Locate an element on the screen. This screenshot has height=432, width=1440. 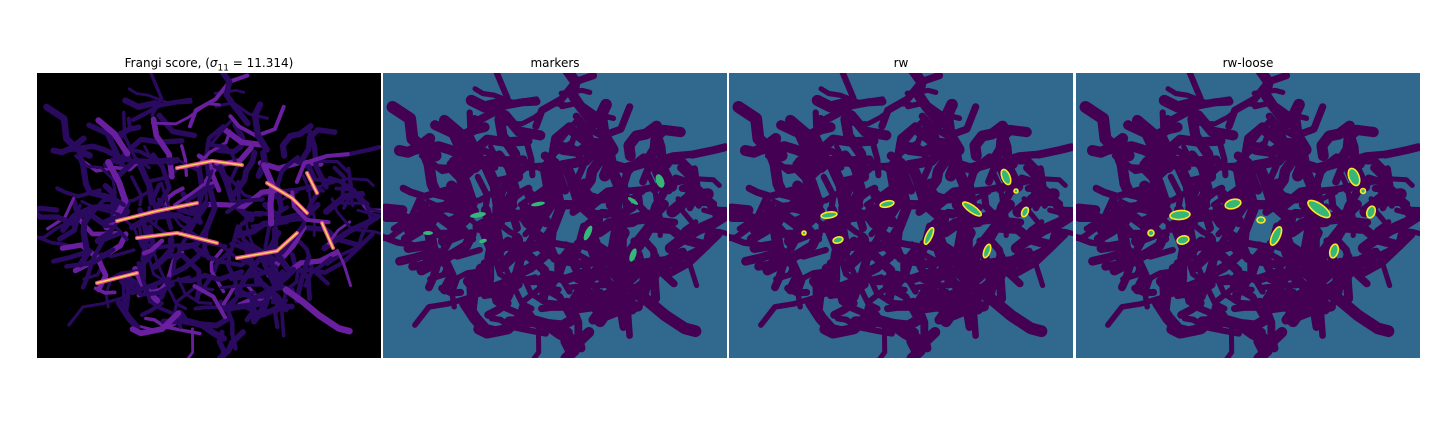
panel-title-markers: markers is located at coordinates (555, 63).